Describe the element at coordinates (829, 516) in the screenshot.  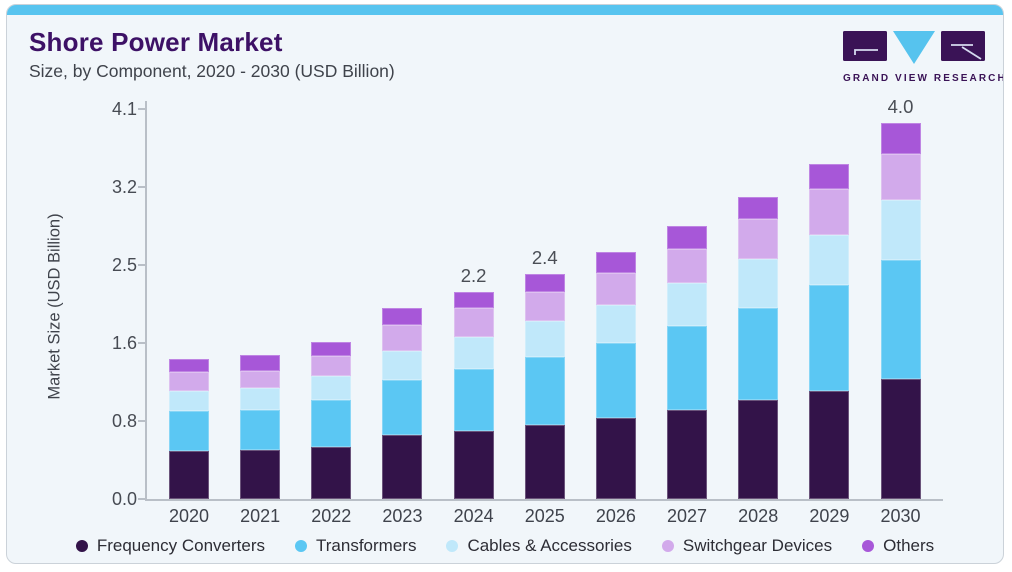
I see `x-tick-label: 2029` at that location.